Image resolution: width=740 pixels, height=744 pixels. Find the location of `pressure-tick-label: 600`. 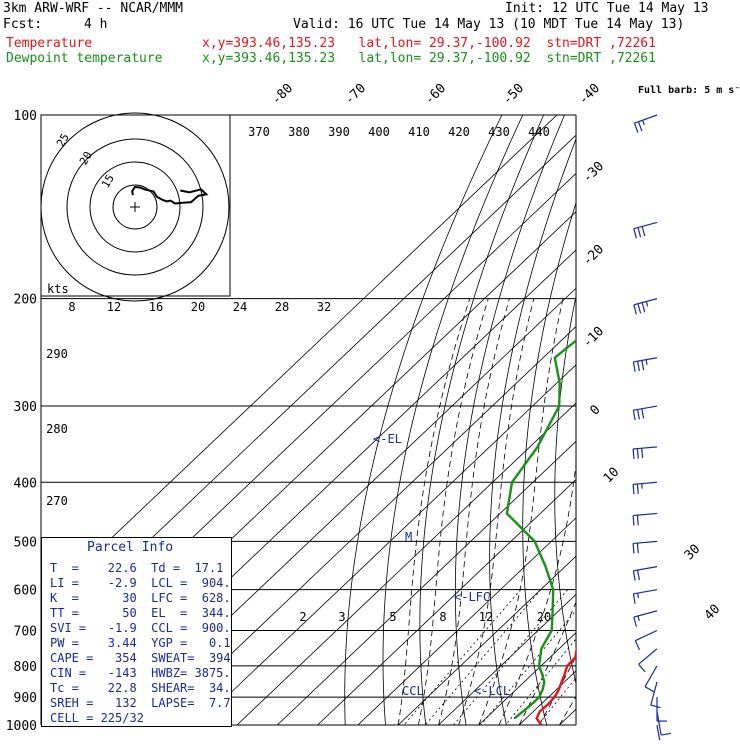

pressure-tick-label: 600 is located at coordinates (25, 591).